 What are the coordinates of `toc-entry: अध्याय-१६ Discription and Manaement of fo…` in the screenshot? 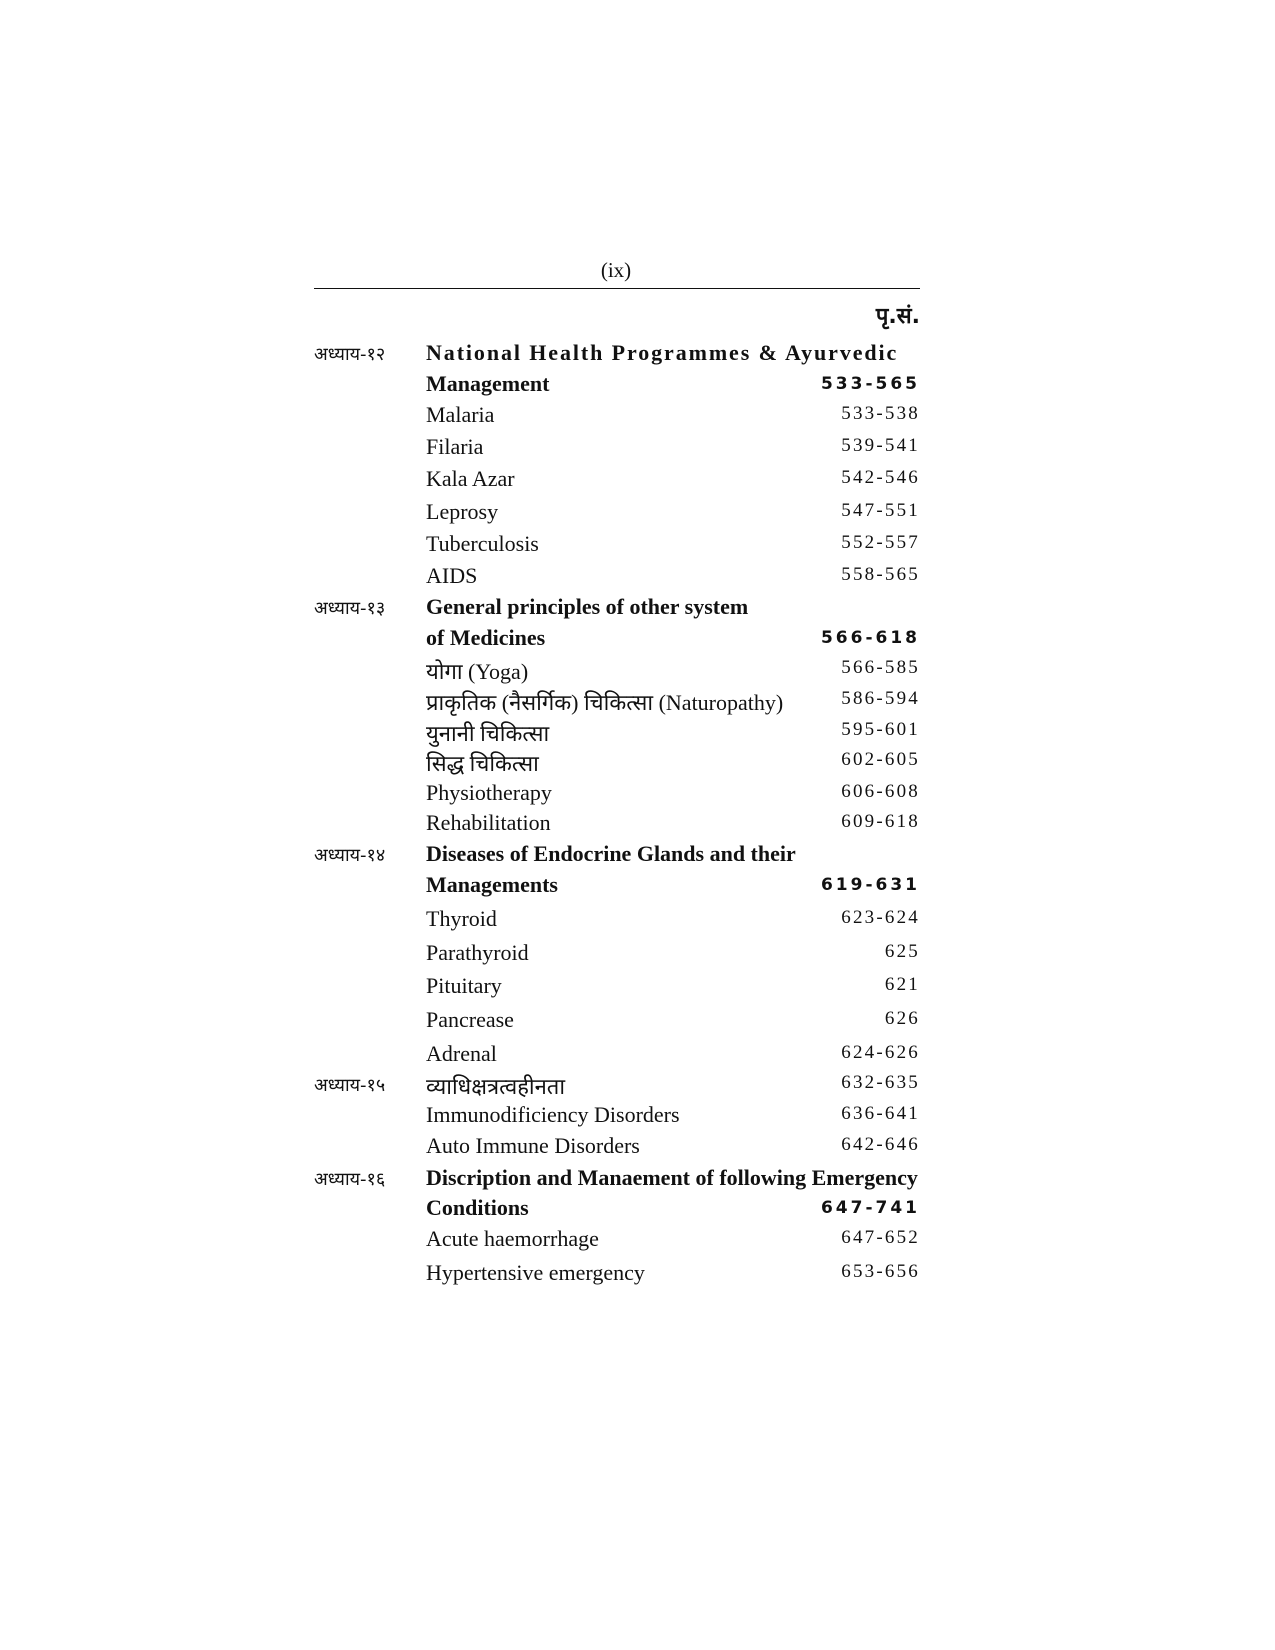 It's located at (617, 1180).